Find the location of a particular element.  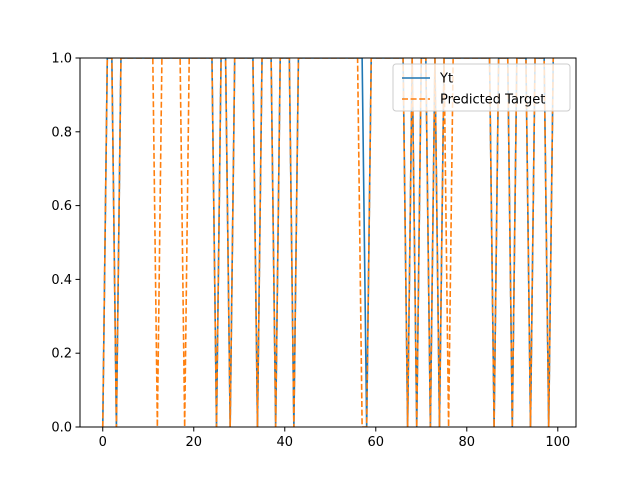

x-tick-label: 20 is located at coordinates (193, 442).